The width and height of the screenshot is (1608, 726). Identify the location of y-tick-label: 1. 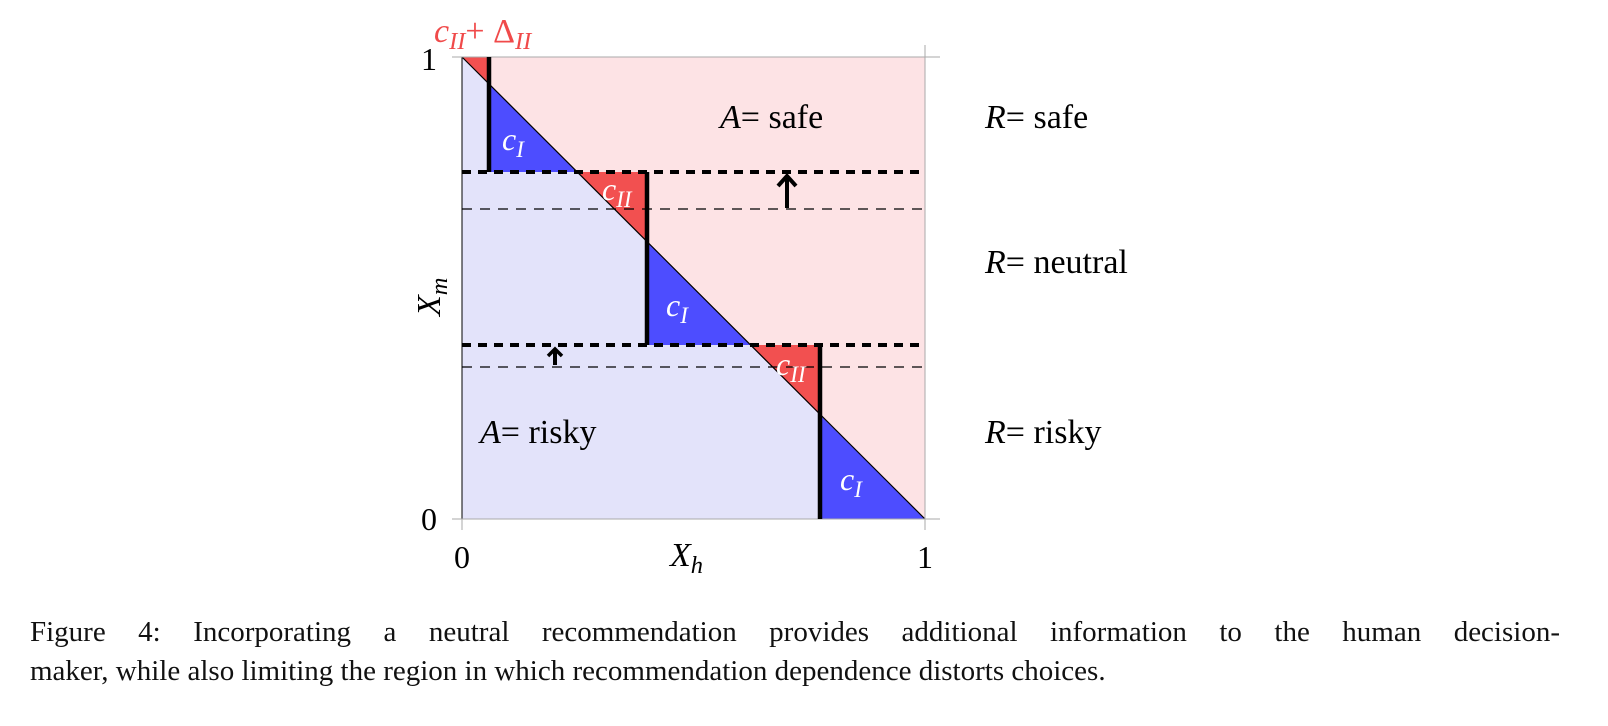
(429, 59).